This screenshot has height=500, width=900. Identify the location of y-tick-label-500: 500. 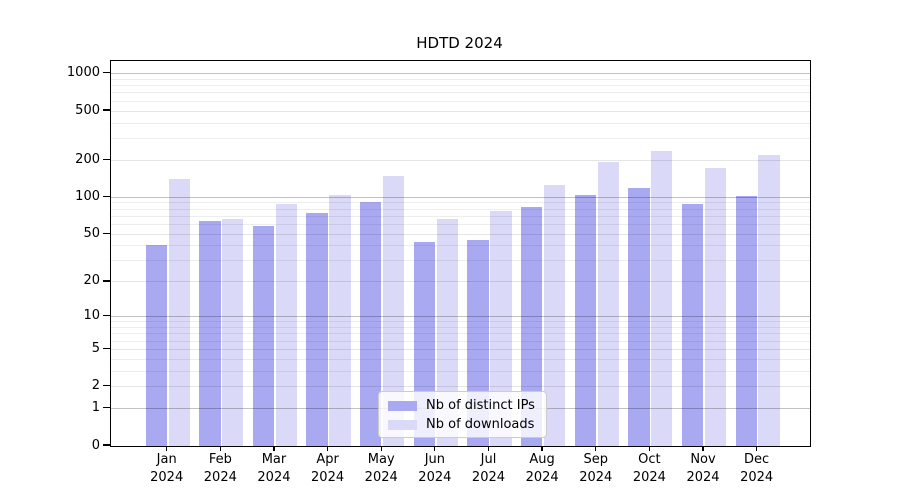
(87, 110).